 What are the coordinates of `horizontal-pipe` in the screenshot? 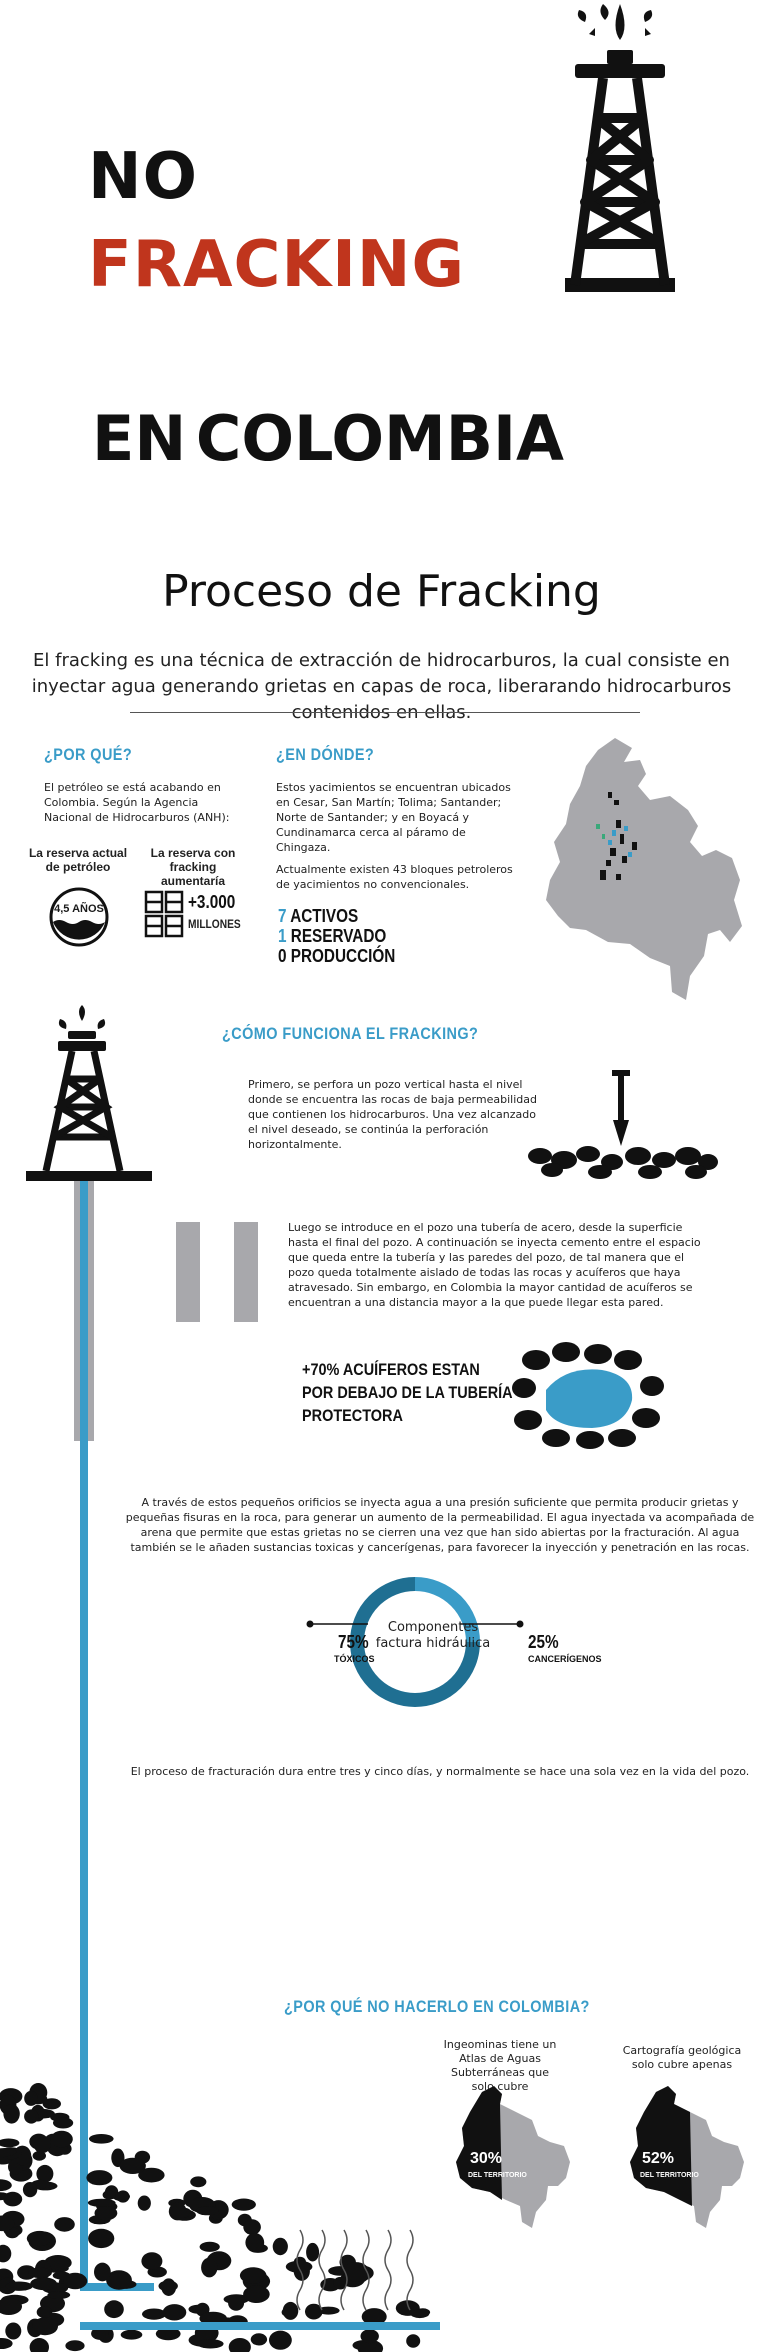 It's located at (260, 2326).